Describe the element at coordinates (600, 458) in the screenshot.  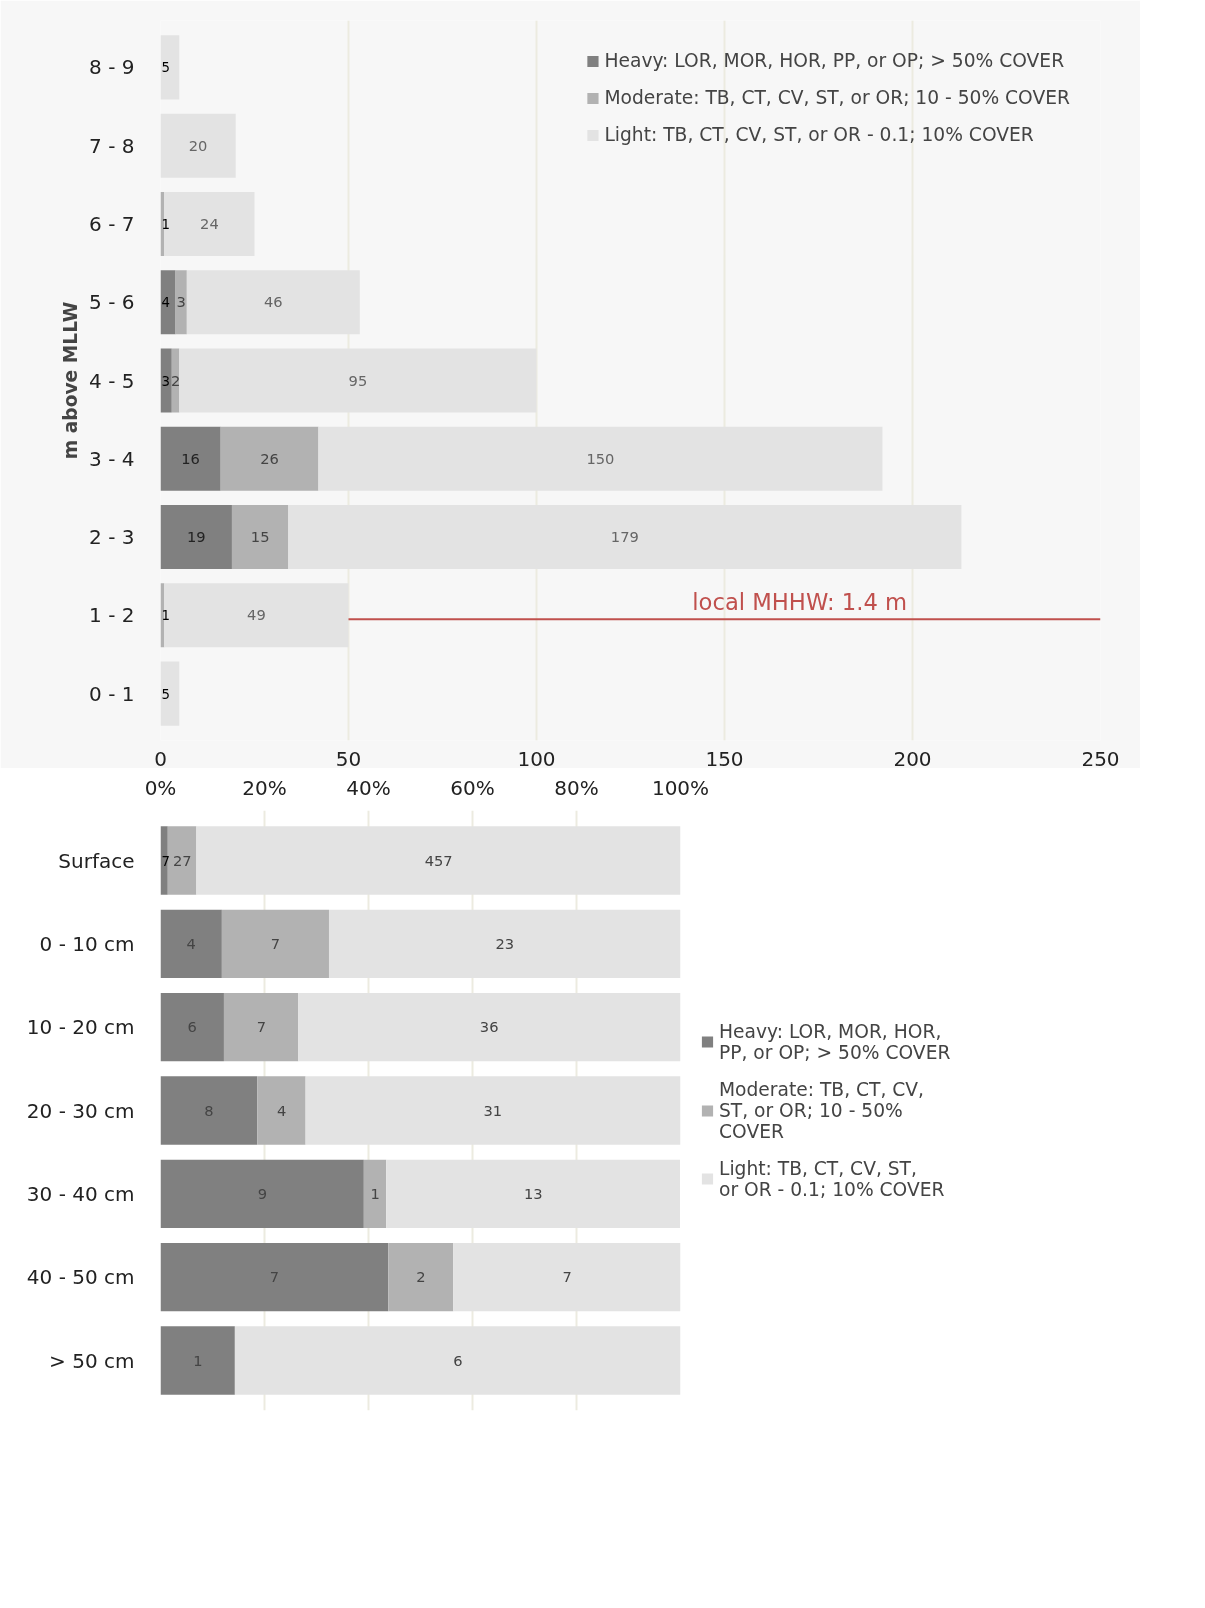
I see `data-label: 150` at that location.